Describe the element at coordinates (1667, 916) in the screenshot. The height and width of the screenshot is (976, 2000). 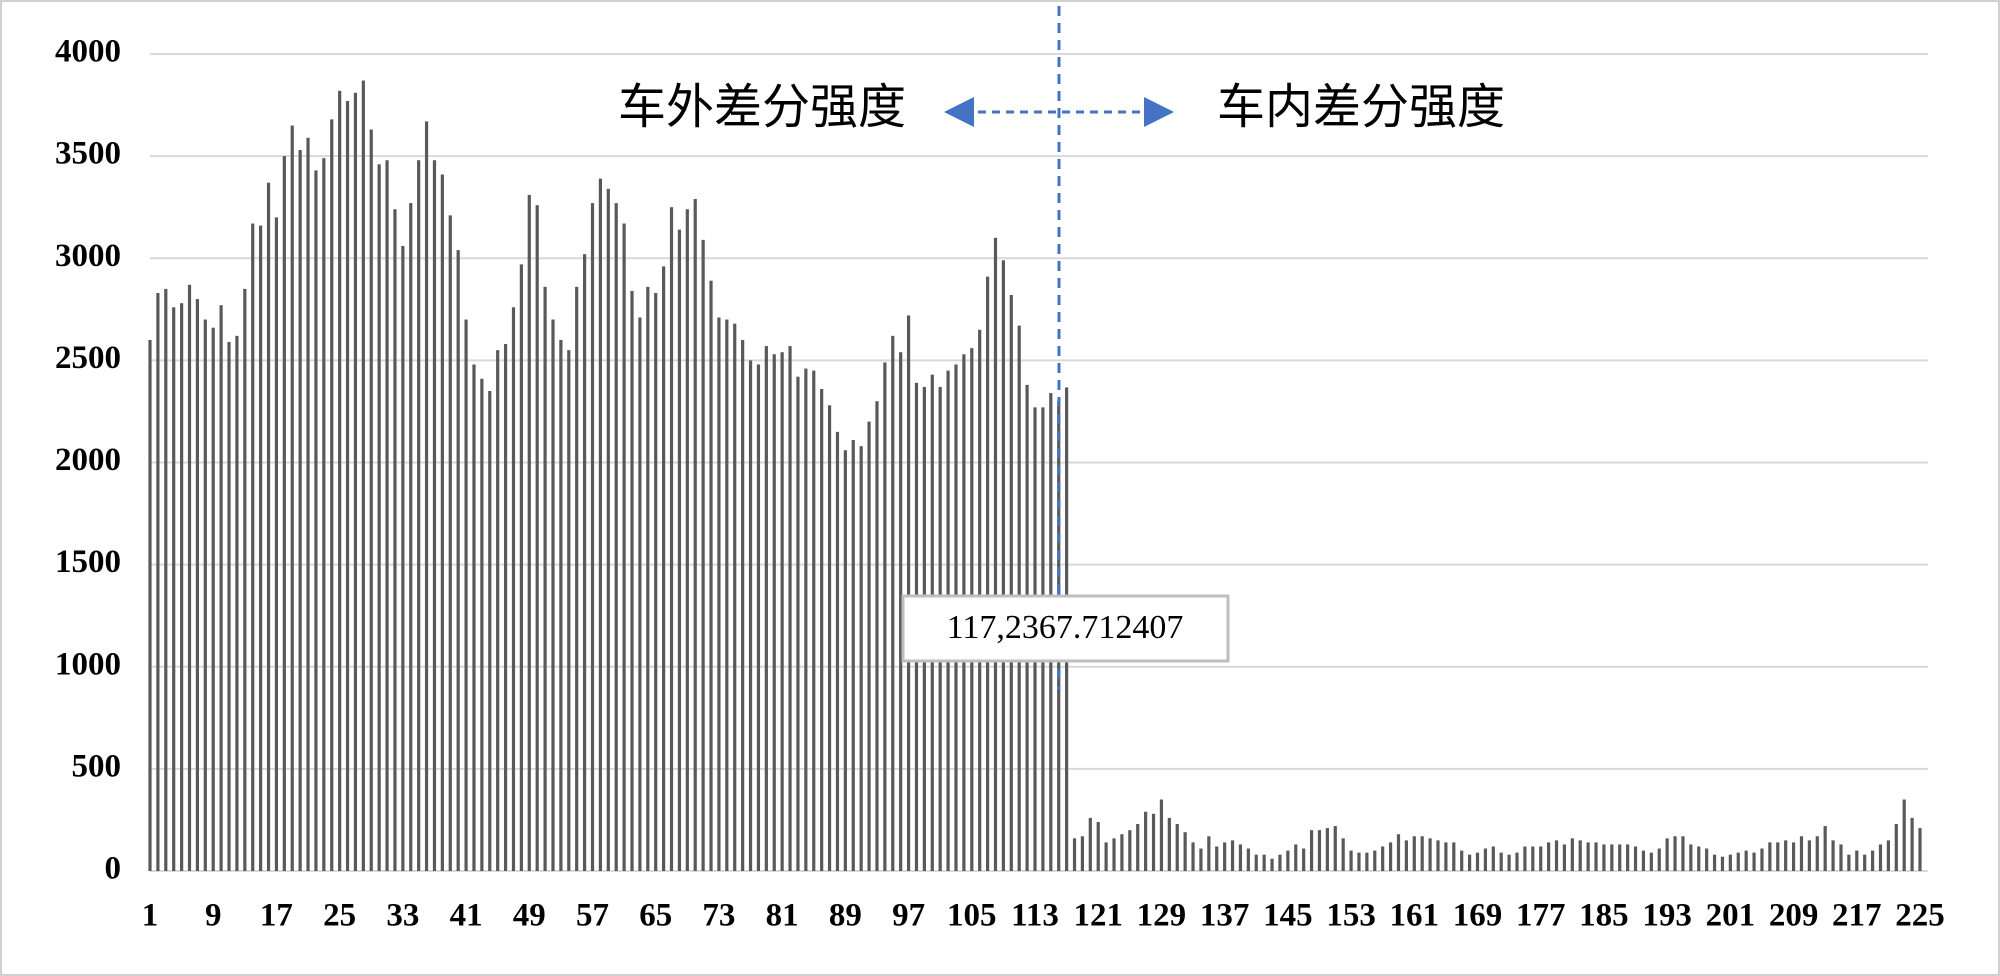
I see `x-tick-label: 193` at that location.